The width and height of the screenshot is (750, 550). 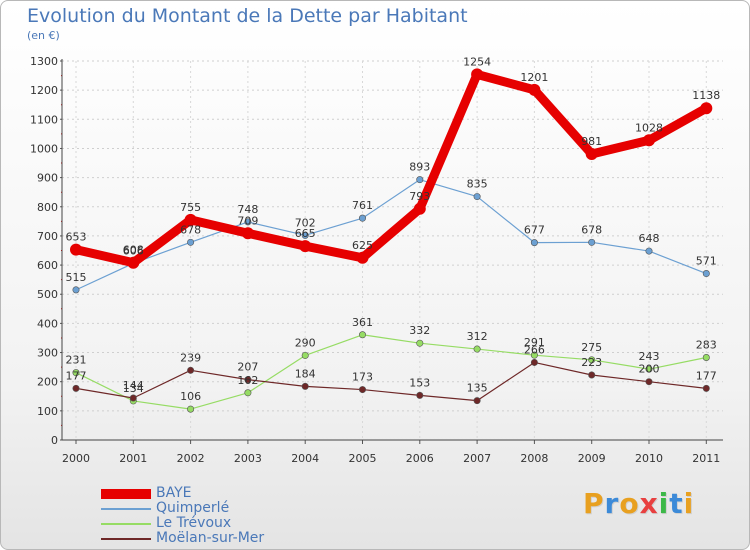 I want to click on data-label-le-trevoux: 275, so click(x=591, y=347).